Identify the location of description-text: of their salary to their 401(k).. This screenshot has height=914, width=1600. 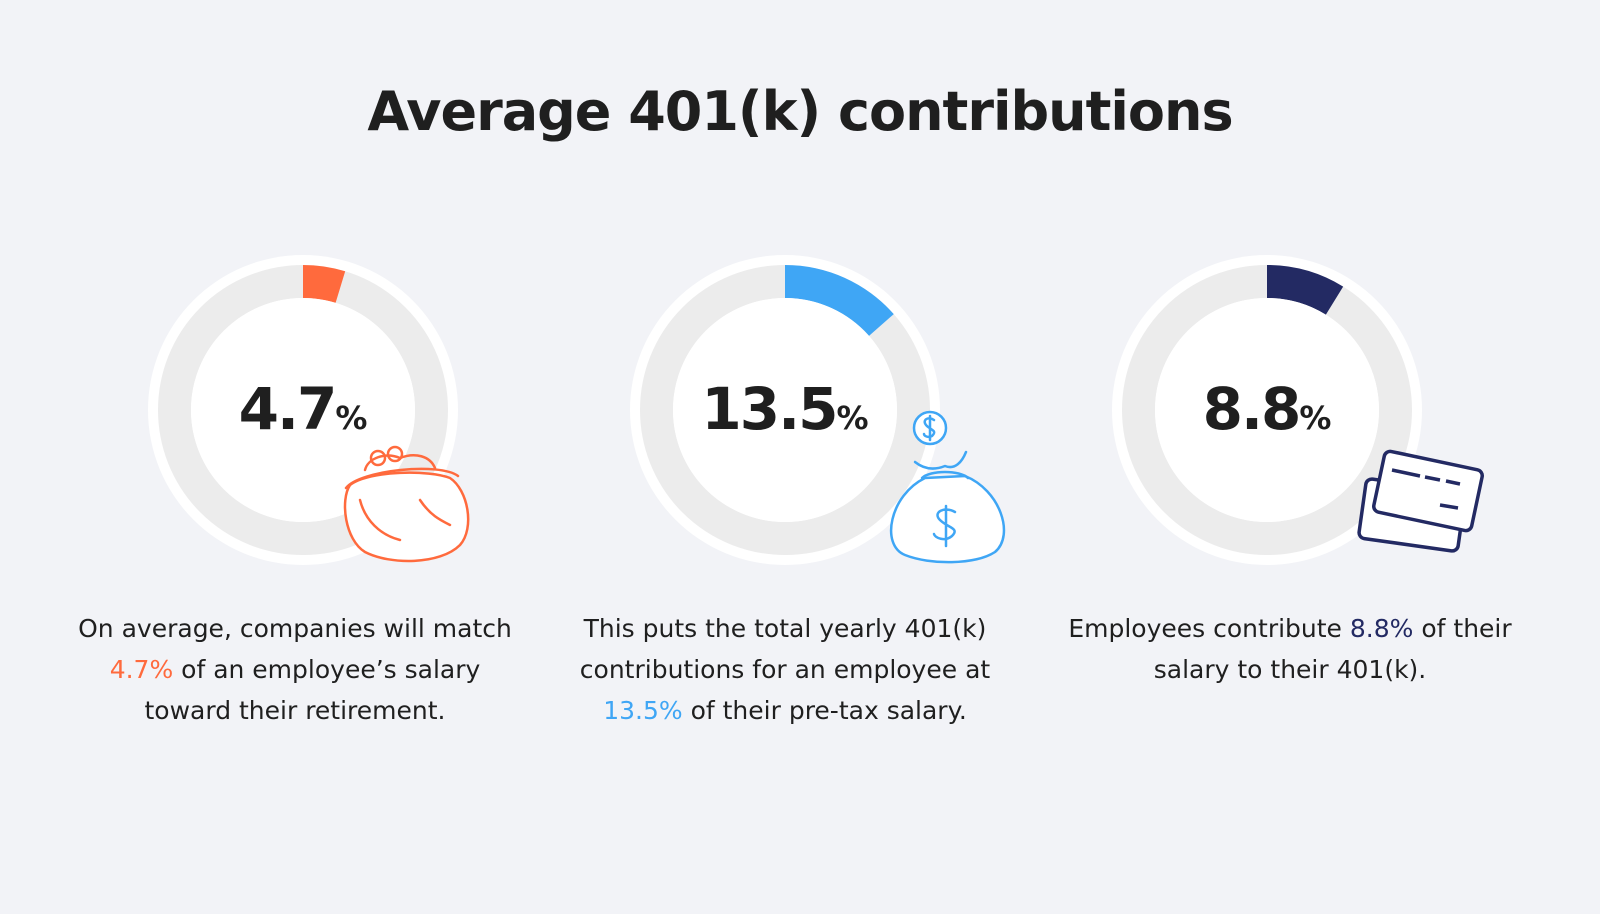
(1332, 649).